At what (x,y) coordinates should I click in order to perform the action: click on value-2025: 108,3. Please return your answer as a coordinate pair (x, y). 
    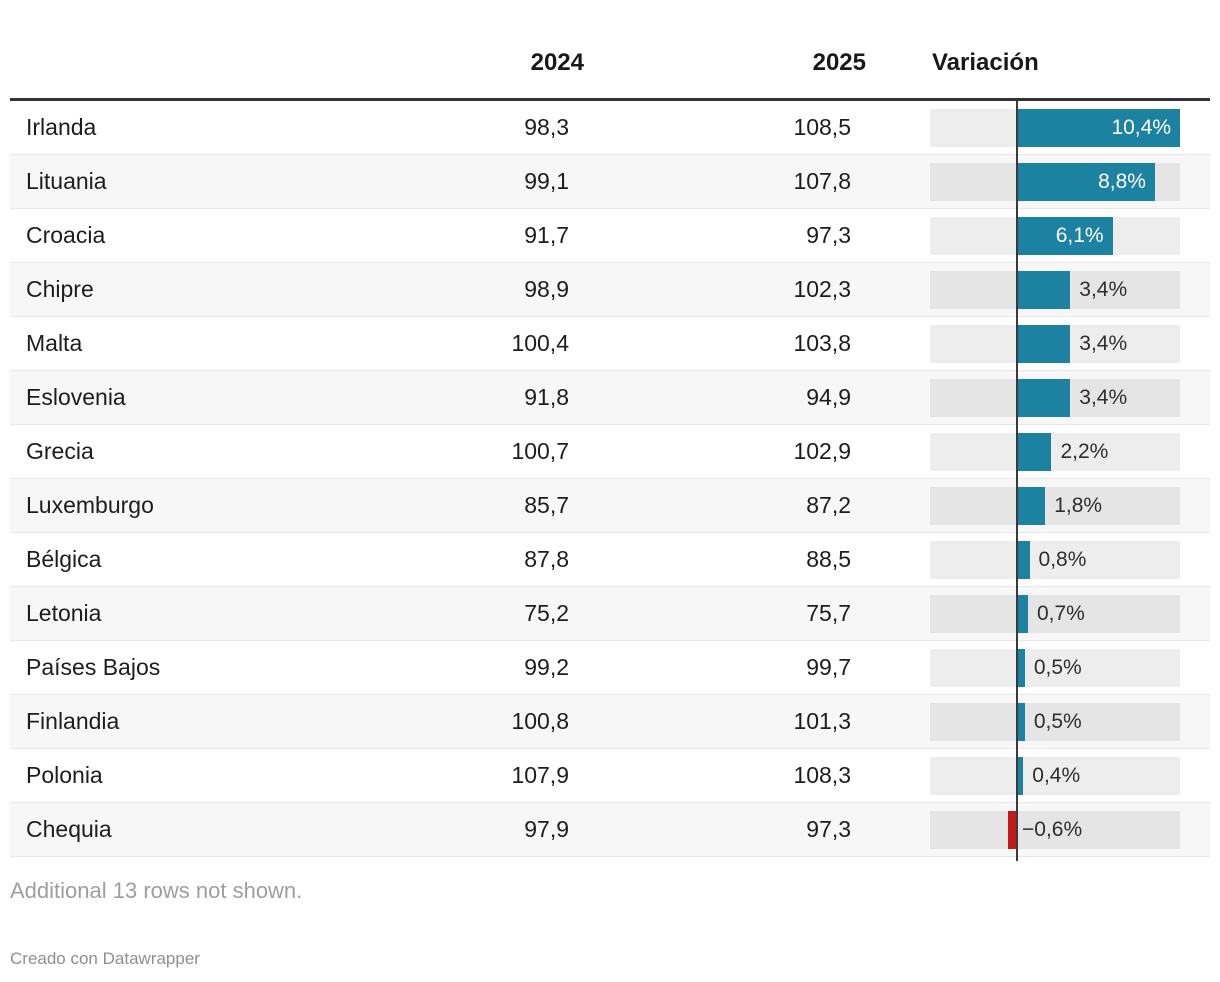
    Looking at the image, I should click on (822, 775).